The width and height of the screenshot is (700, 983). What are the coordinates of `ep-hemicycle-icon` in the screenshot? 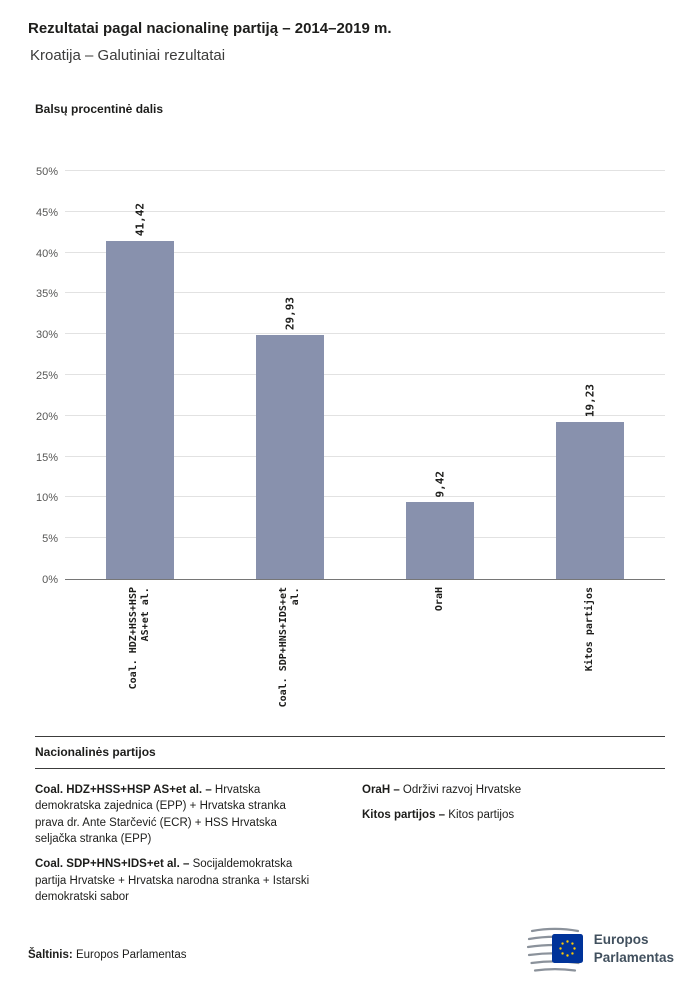 It's located at (554, 949).